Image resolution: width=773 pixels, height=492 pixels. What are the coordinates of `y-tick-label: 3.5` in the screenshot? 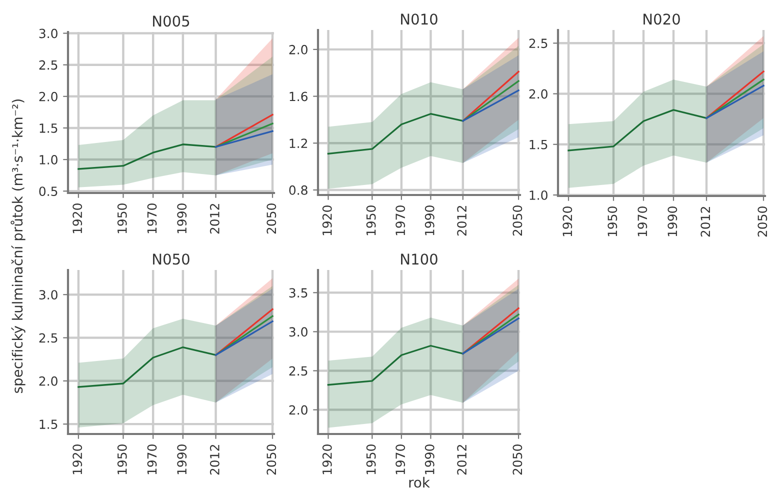 It's located at (298, 293).